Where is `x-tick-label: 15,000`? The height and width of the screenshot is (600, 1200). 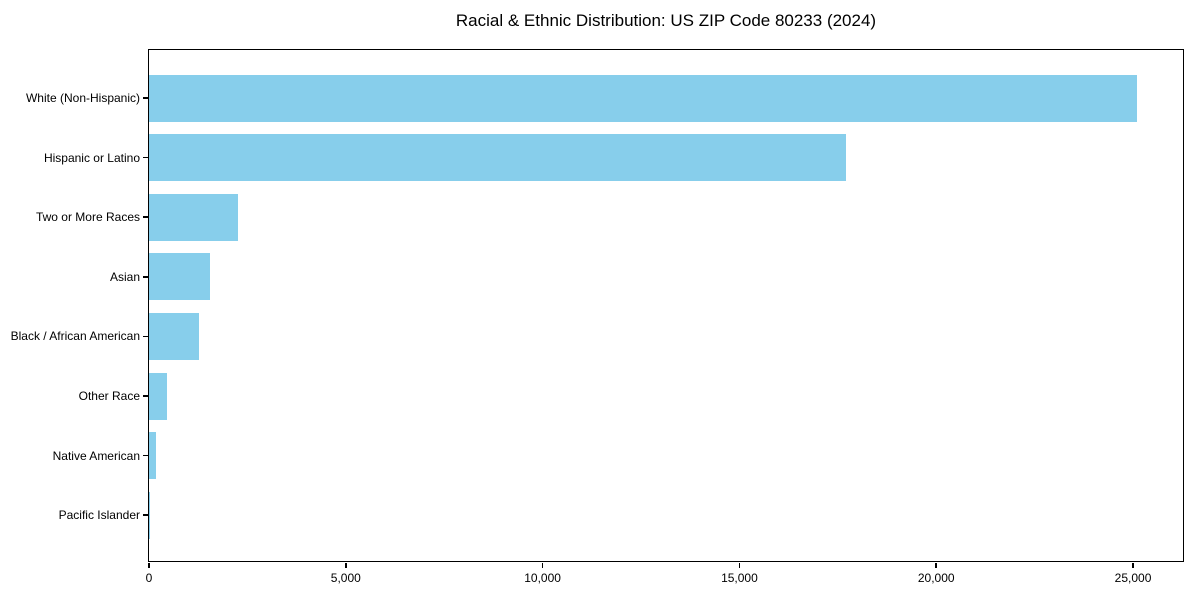 x-tick-label: 15,000 is located at coordinates (739, 578).